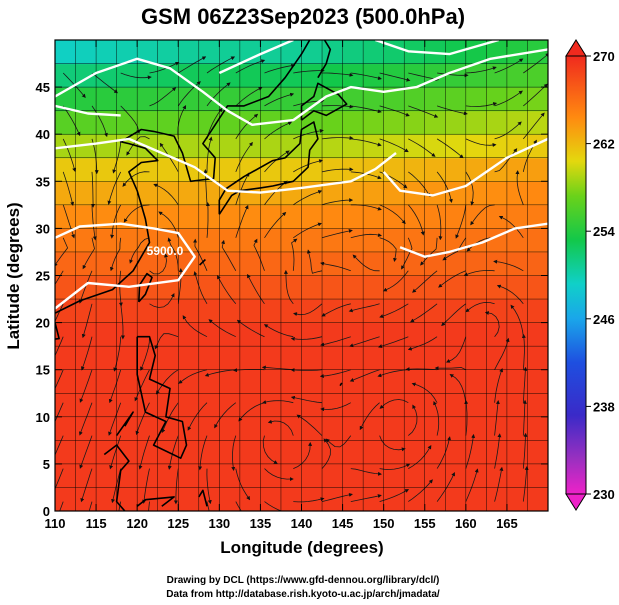  Describe the element at coordinates (55, 523) in the screenshot. I see `x-tick-label: 110` at that location.